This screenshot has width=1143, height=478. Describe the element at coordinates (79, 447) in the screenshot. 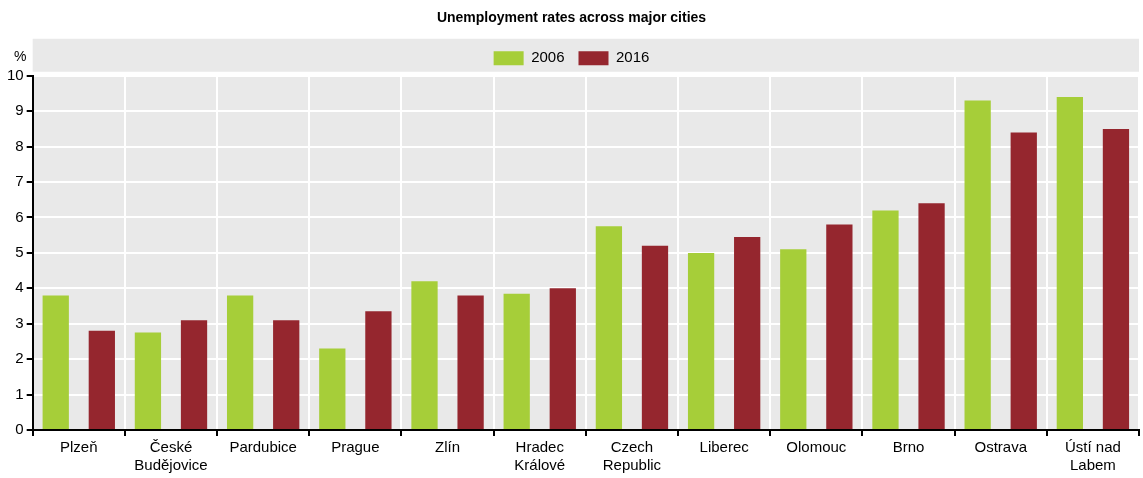

I see `x-tick-label: Plzeň` at that location.